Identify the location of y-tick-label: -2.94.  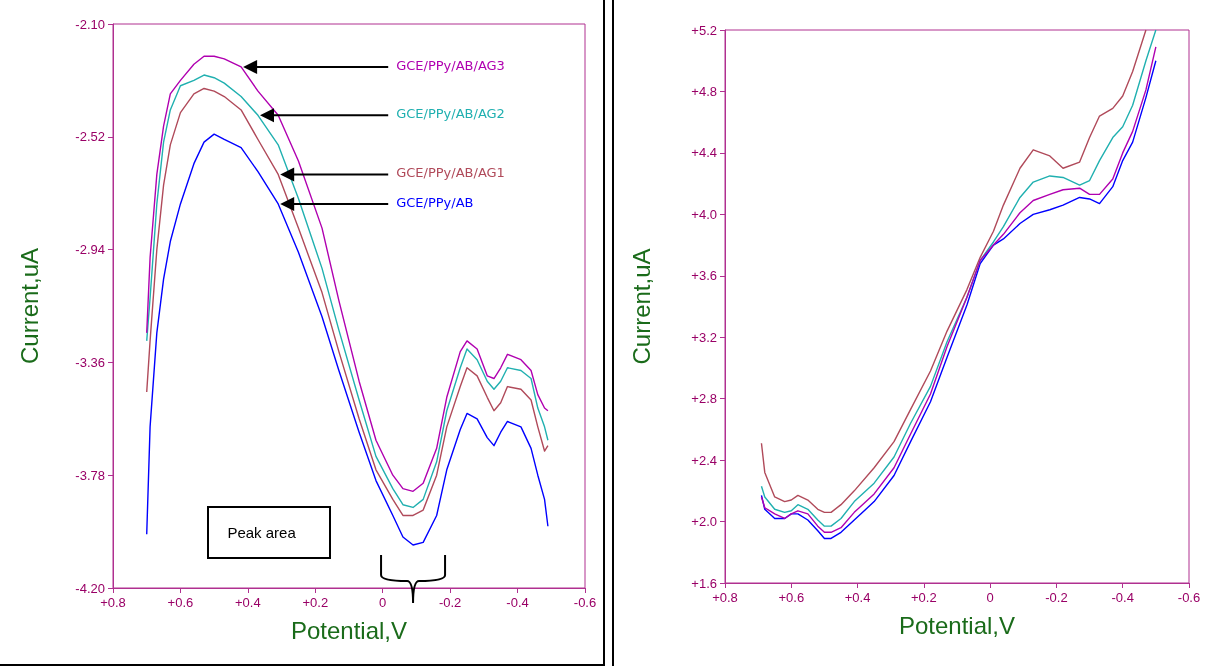
(90, 250).